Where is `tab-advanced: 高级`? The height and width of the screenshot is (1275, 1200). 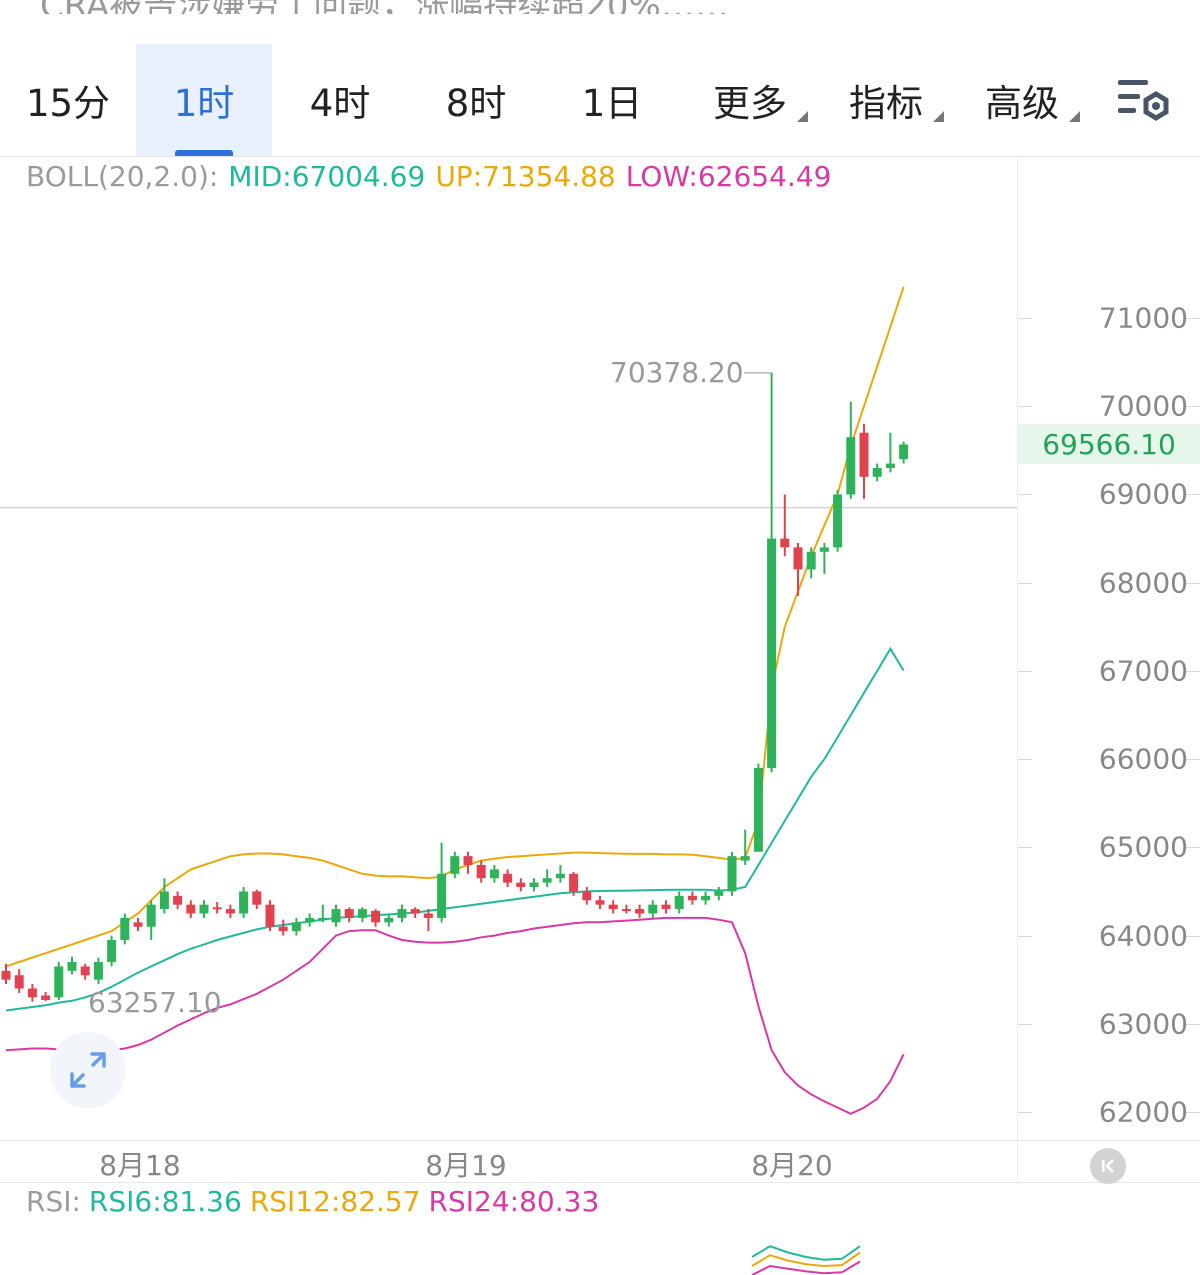
tab-advanced: 高级 is located at coordinates (1022, 100).